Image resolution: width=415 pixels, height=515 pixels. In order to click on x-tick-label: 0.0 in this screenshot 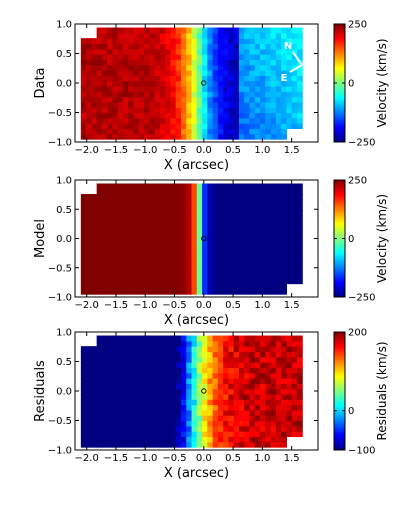, I will do `click(204, 150)`.